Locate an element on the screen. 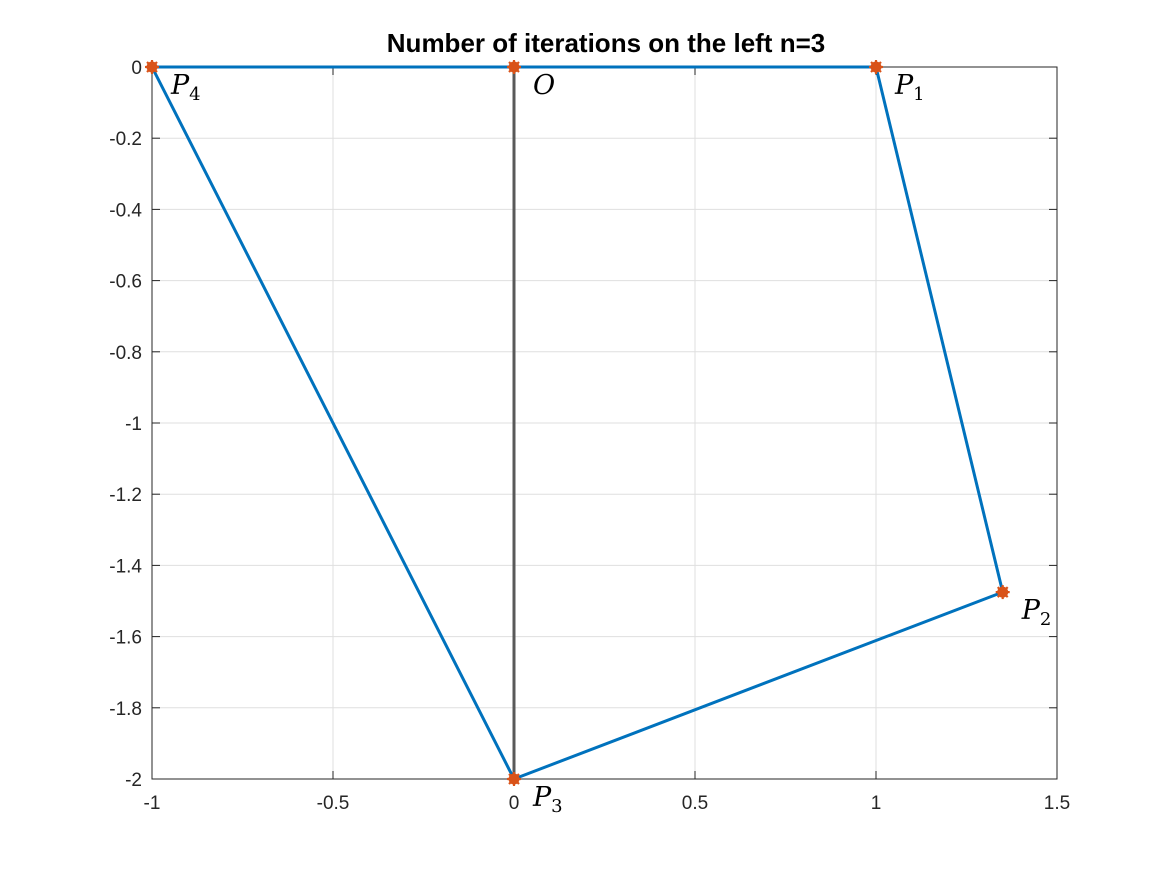 The height and width of the screenshot is (875, 1167). x-tick-label: -1 is located at coordinates (152, 803).